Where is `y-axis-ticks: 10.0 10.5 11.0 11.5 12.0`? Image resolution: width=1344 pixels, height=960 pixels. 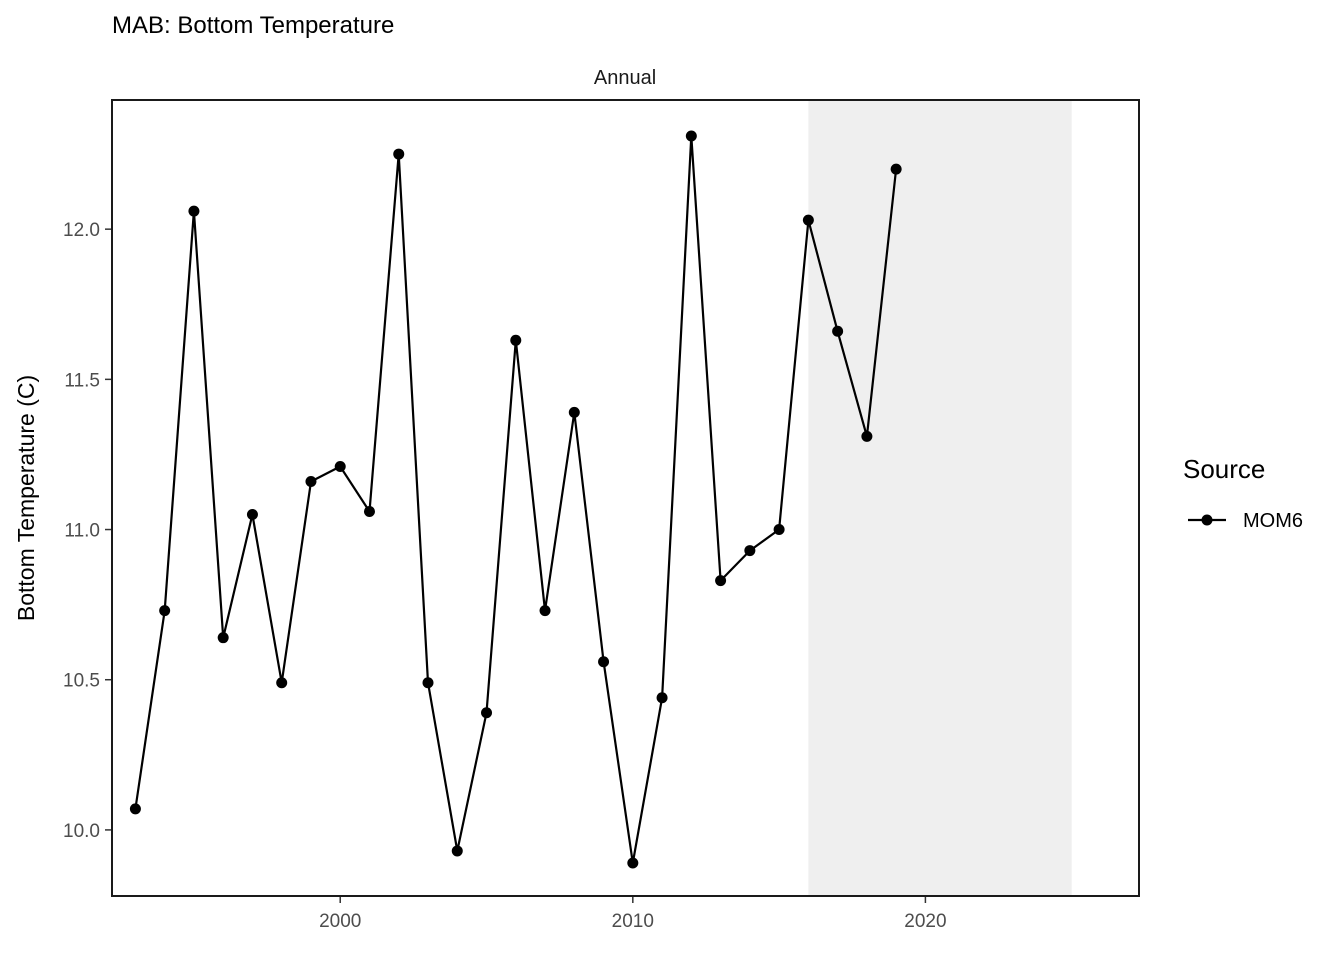 y-axis-ticks: 10.0 10.5 11.0 11.5 12.0 is located at coordinates (87, 531).